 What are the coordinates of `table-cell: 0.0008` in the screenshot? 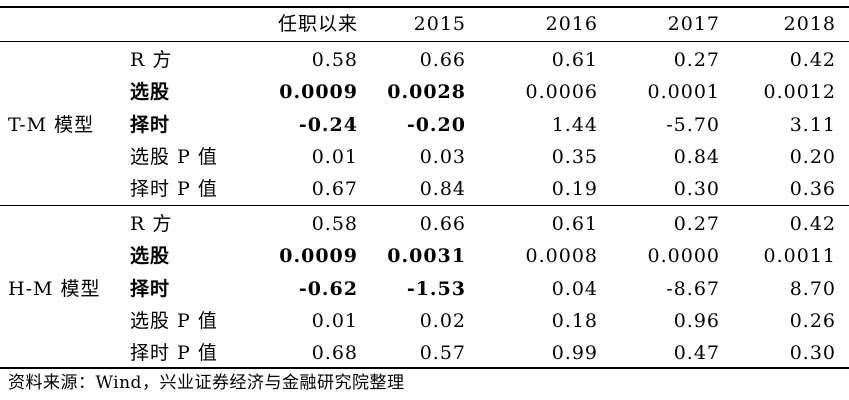 It's located at (561, 256).